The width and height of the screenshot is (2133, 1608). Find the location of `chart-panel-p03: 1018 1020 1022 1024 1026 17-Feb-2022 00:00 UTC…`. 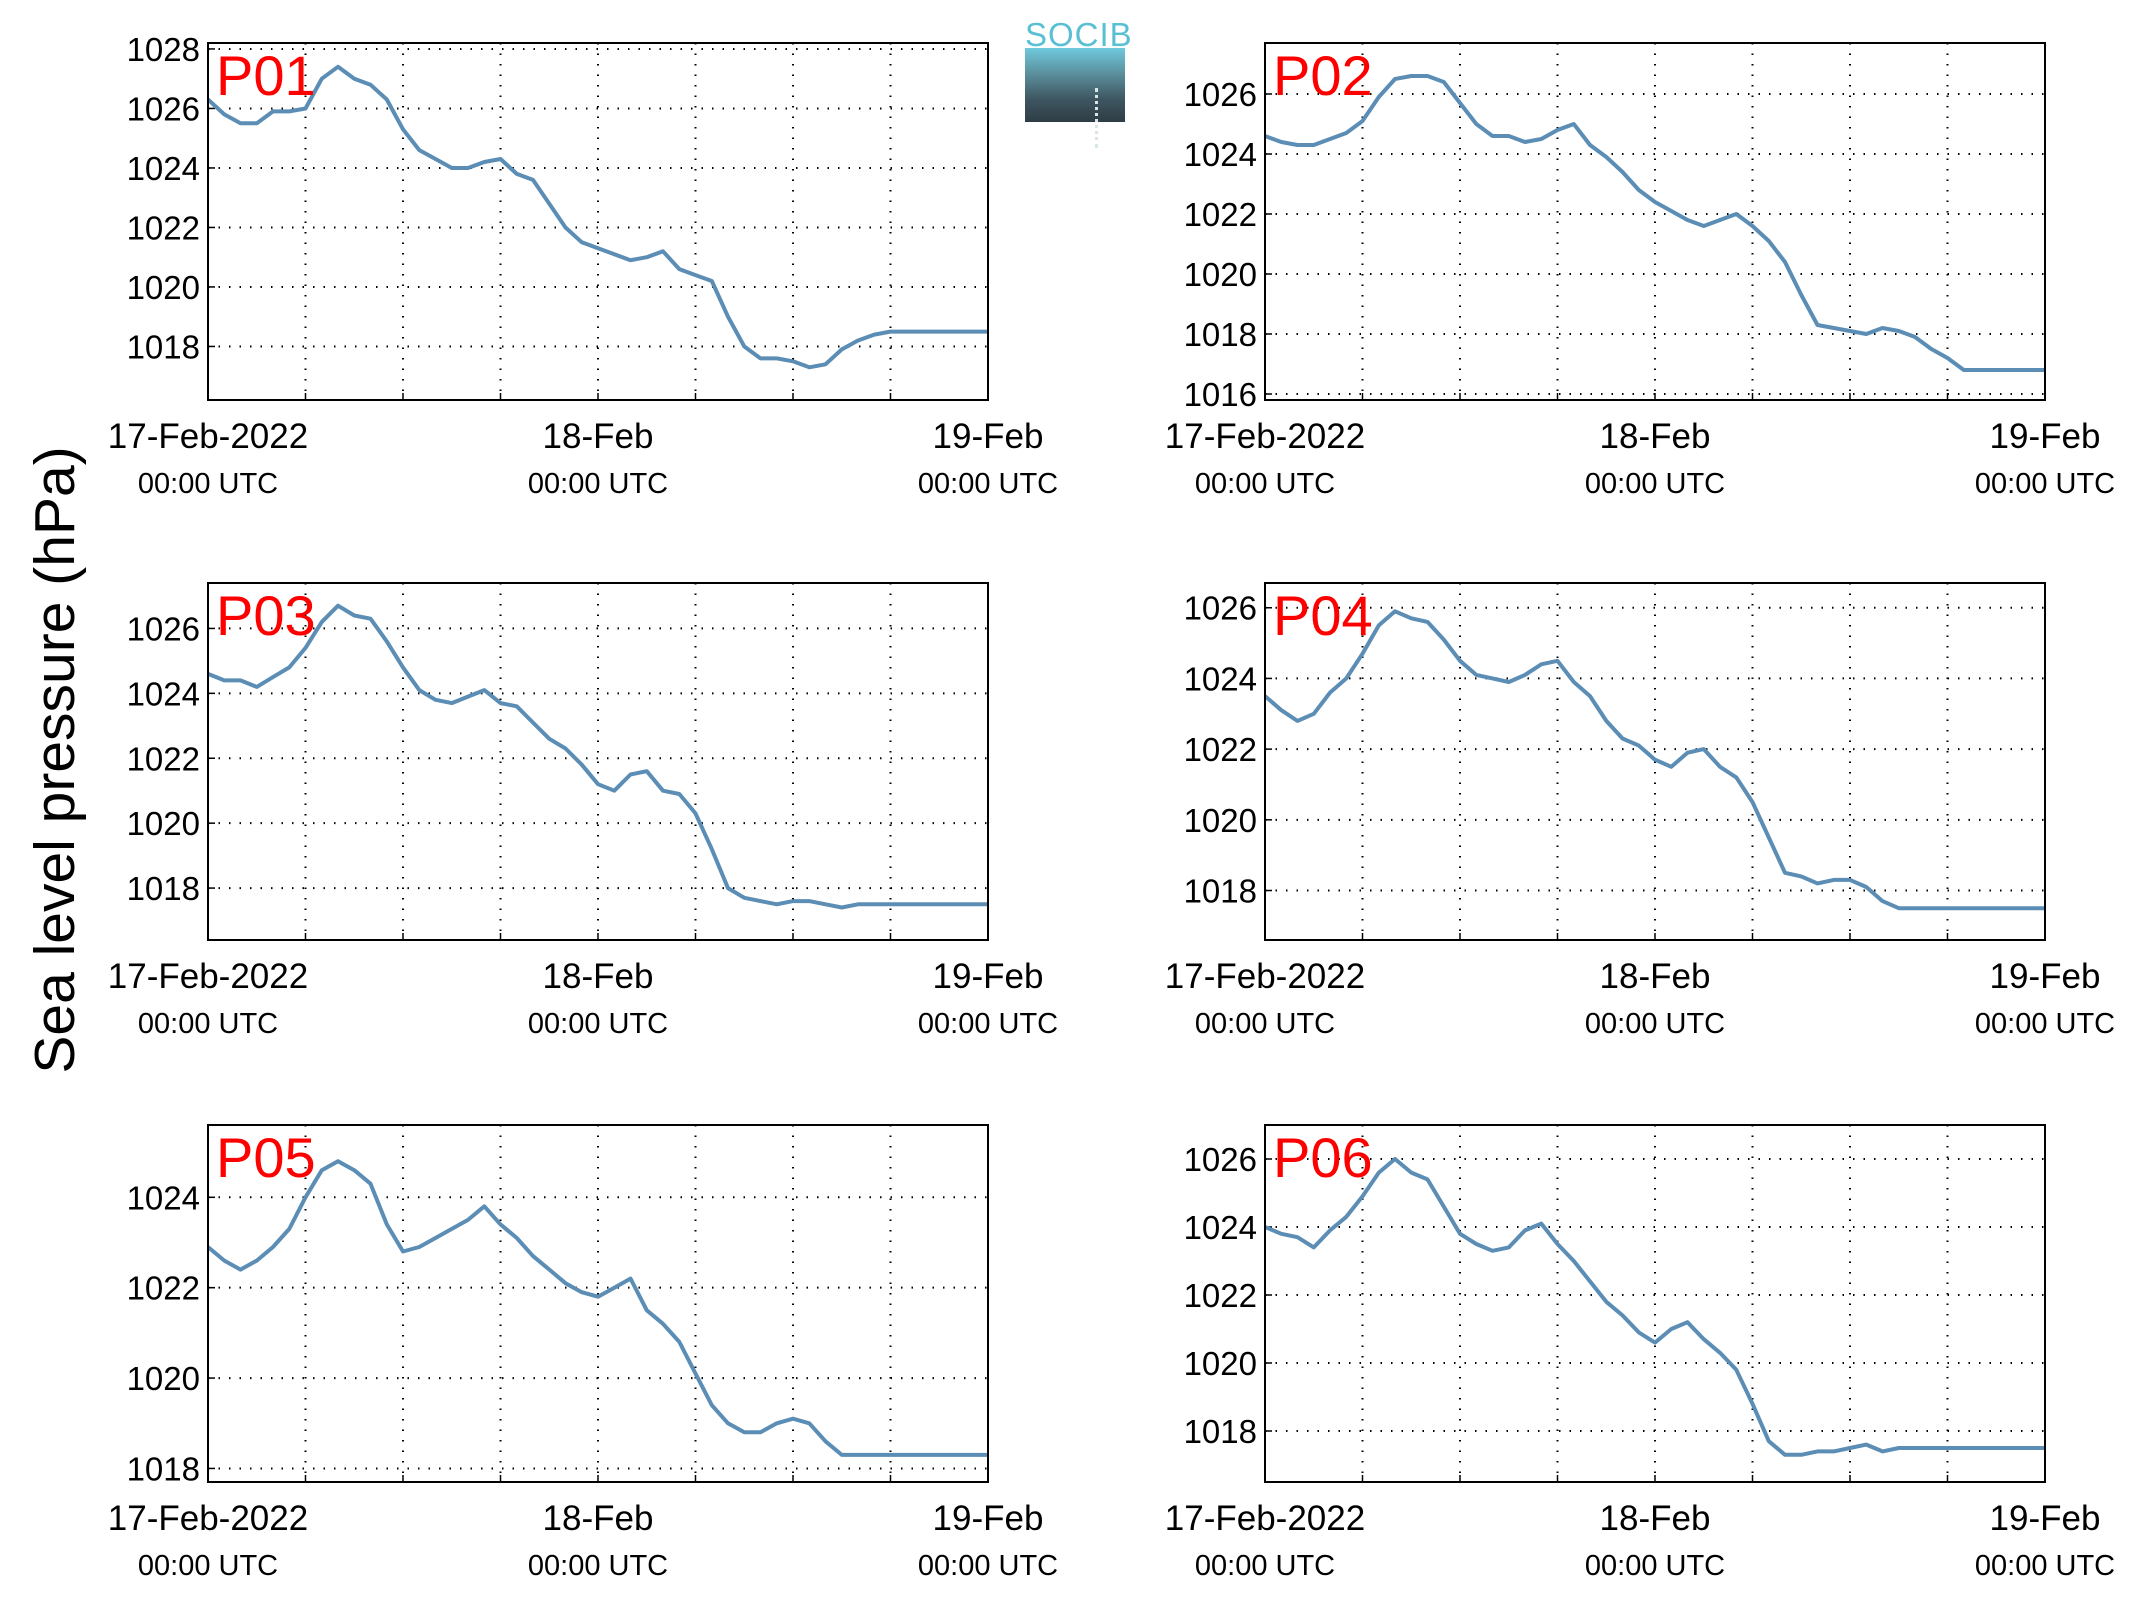

chart-panel-p03: 1018 1020 1022 1024 1026 17-Feb-2022 00:00 UTC… is located at coordinates (583, 811).